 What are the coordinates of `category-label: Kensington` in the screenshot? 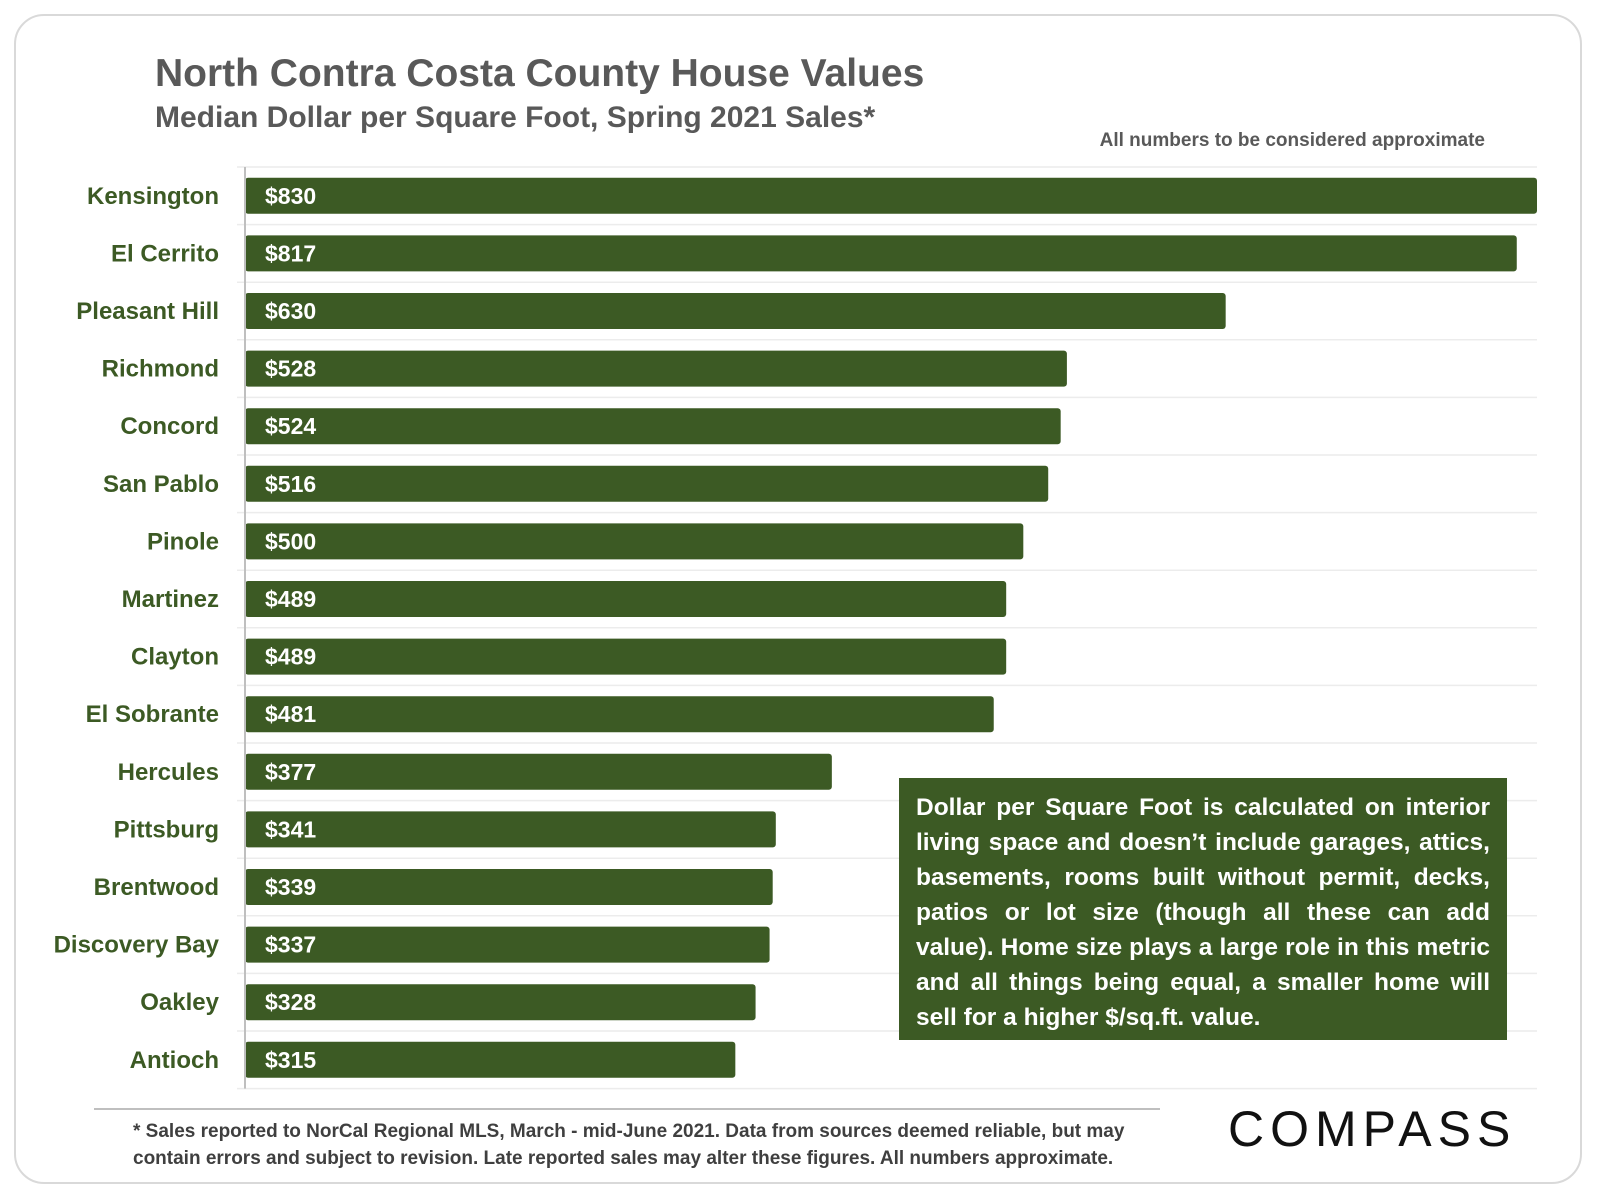 It's located at (153, 196).